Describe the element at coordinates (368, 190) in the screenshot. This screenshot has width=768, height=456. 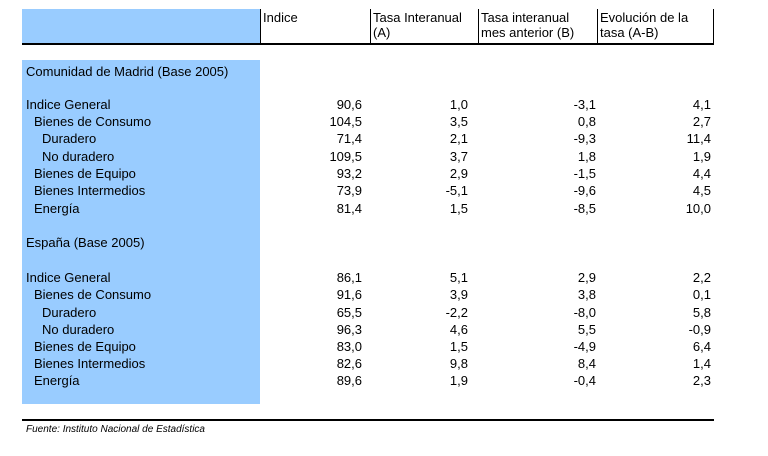
I see `table-row: Bienes Intermedios 73,9 -5,1 -9,6 4,5` at that location.